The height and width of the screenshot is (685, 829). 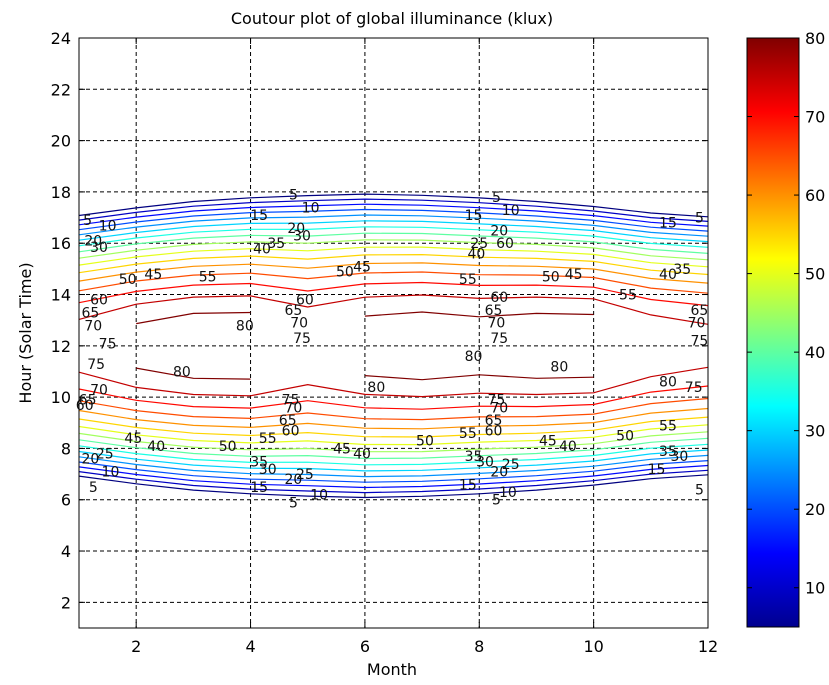 What do you see at coordinates (66, 448) in the screenshot?
I see `y-tick-label: 8` at bounding box center [66, 448].